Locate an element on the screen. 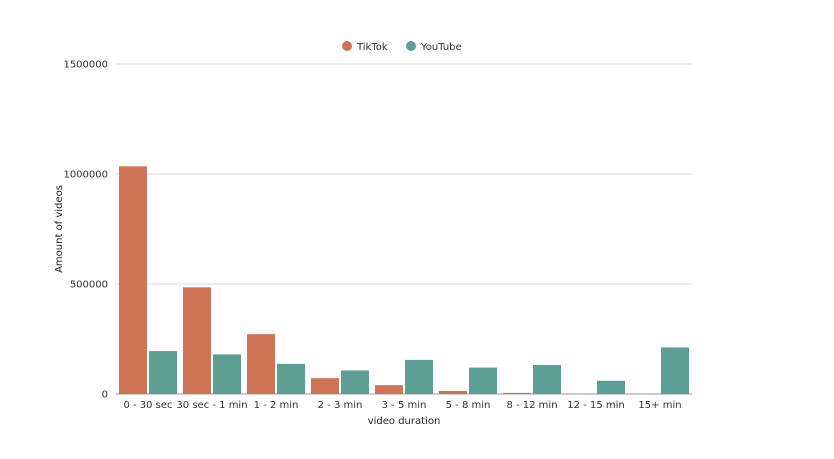 Image resolution: width=834 pixels, height=459 pixels. legend-swatch-youtube is located at coordinates (411, 46).